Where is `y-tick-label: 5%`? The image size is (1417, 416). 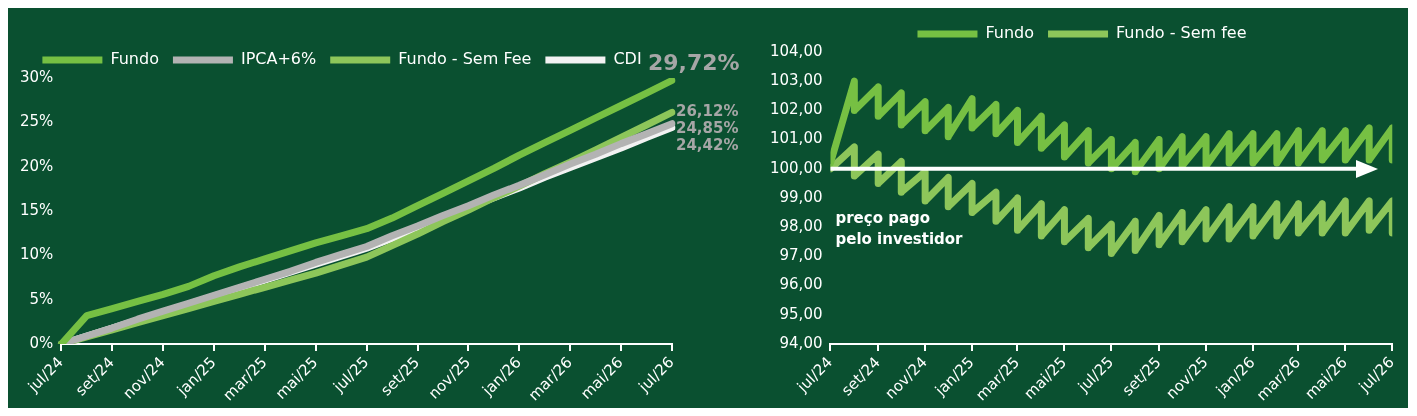
y-tick-label: 5% is located at coordinates (41, 298).